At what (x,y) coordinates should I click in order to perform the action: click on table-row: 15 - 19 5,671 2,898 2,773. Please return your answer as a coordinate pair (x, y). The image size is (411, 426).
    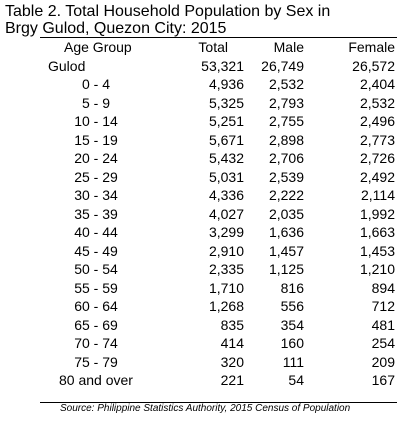
    Looking at the image, I should click on (218, 140).